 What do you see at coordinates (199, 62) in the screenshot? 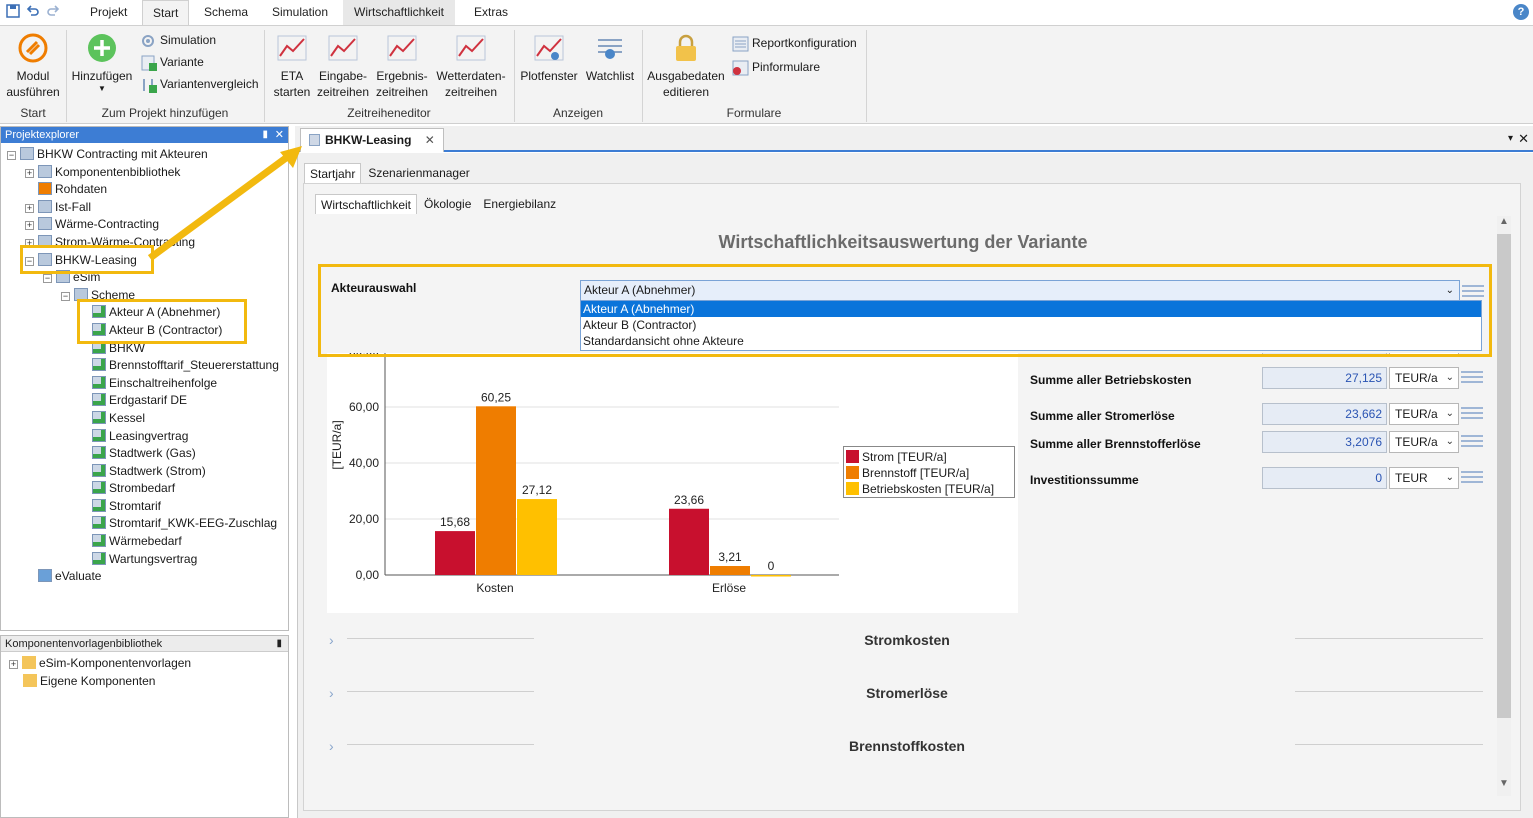
I see `add-variante-button: Variante` at bounding box center [199, 62].